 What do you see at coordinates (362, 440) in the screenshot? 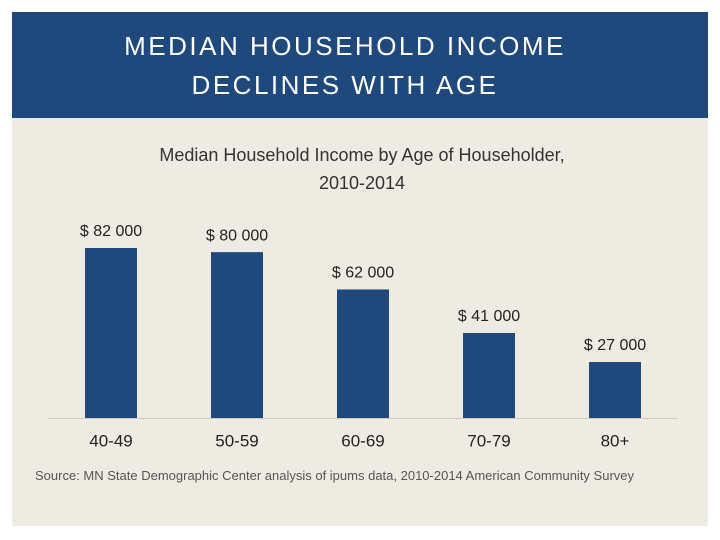
I see `x-tick-label: 60-69` at bounding box center [362, 440].